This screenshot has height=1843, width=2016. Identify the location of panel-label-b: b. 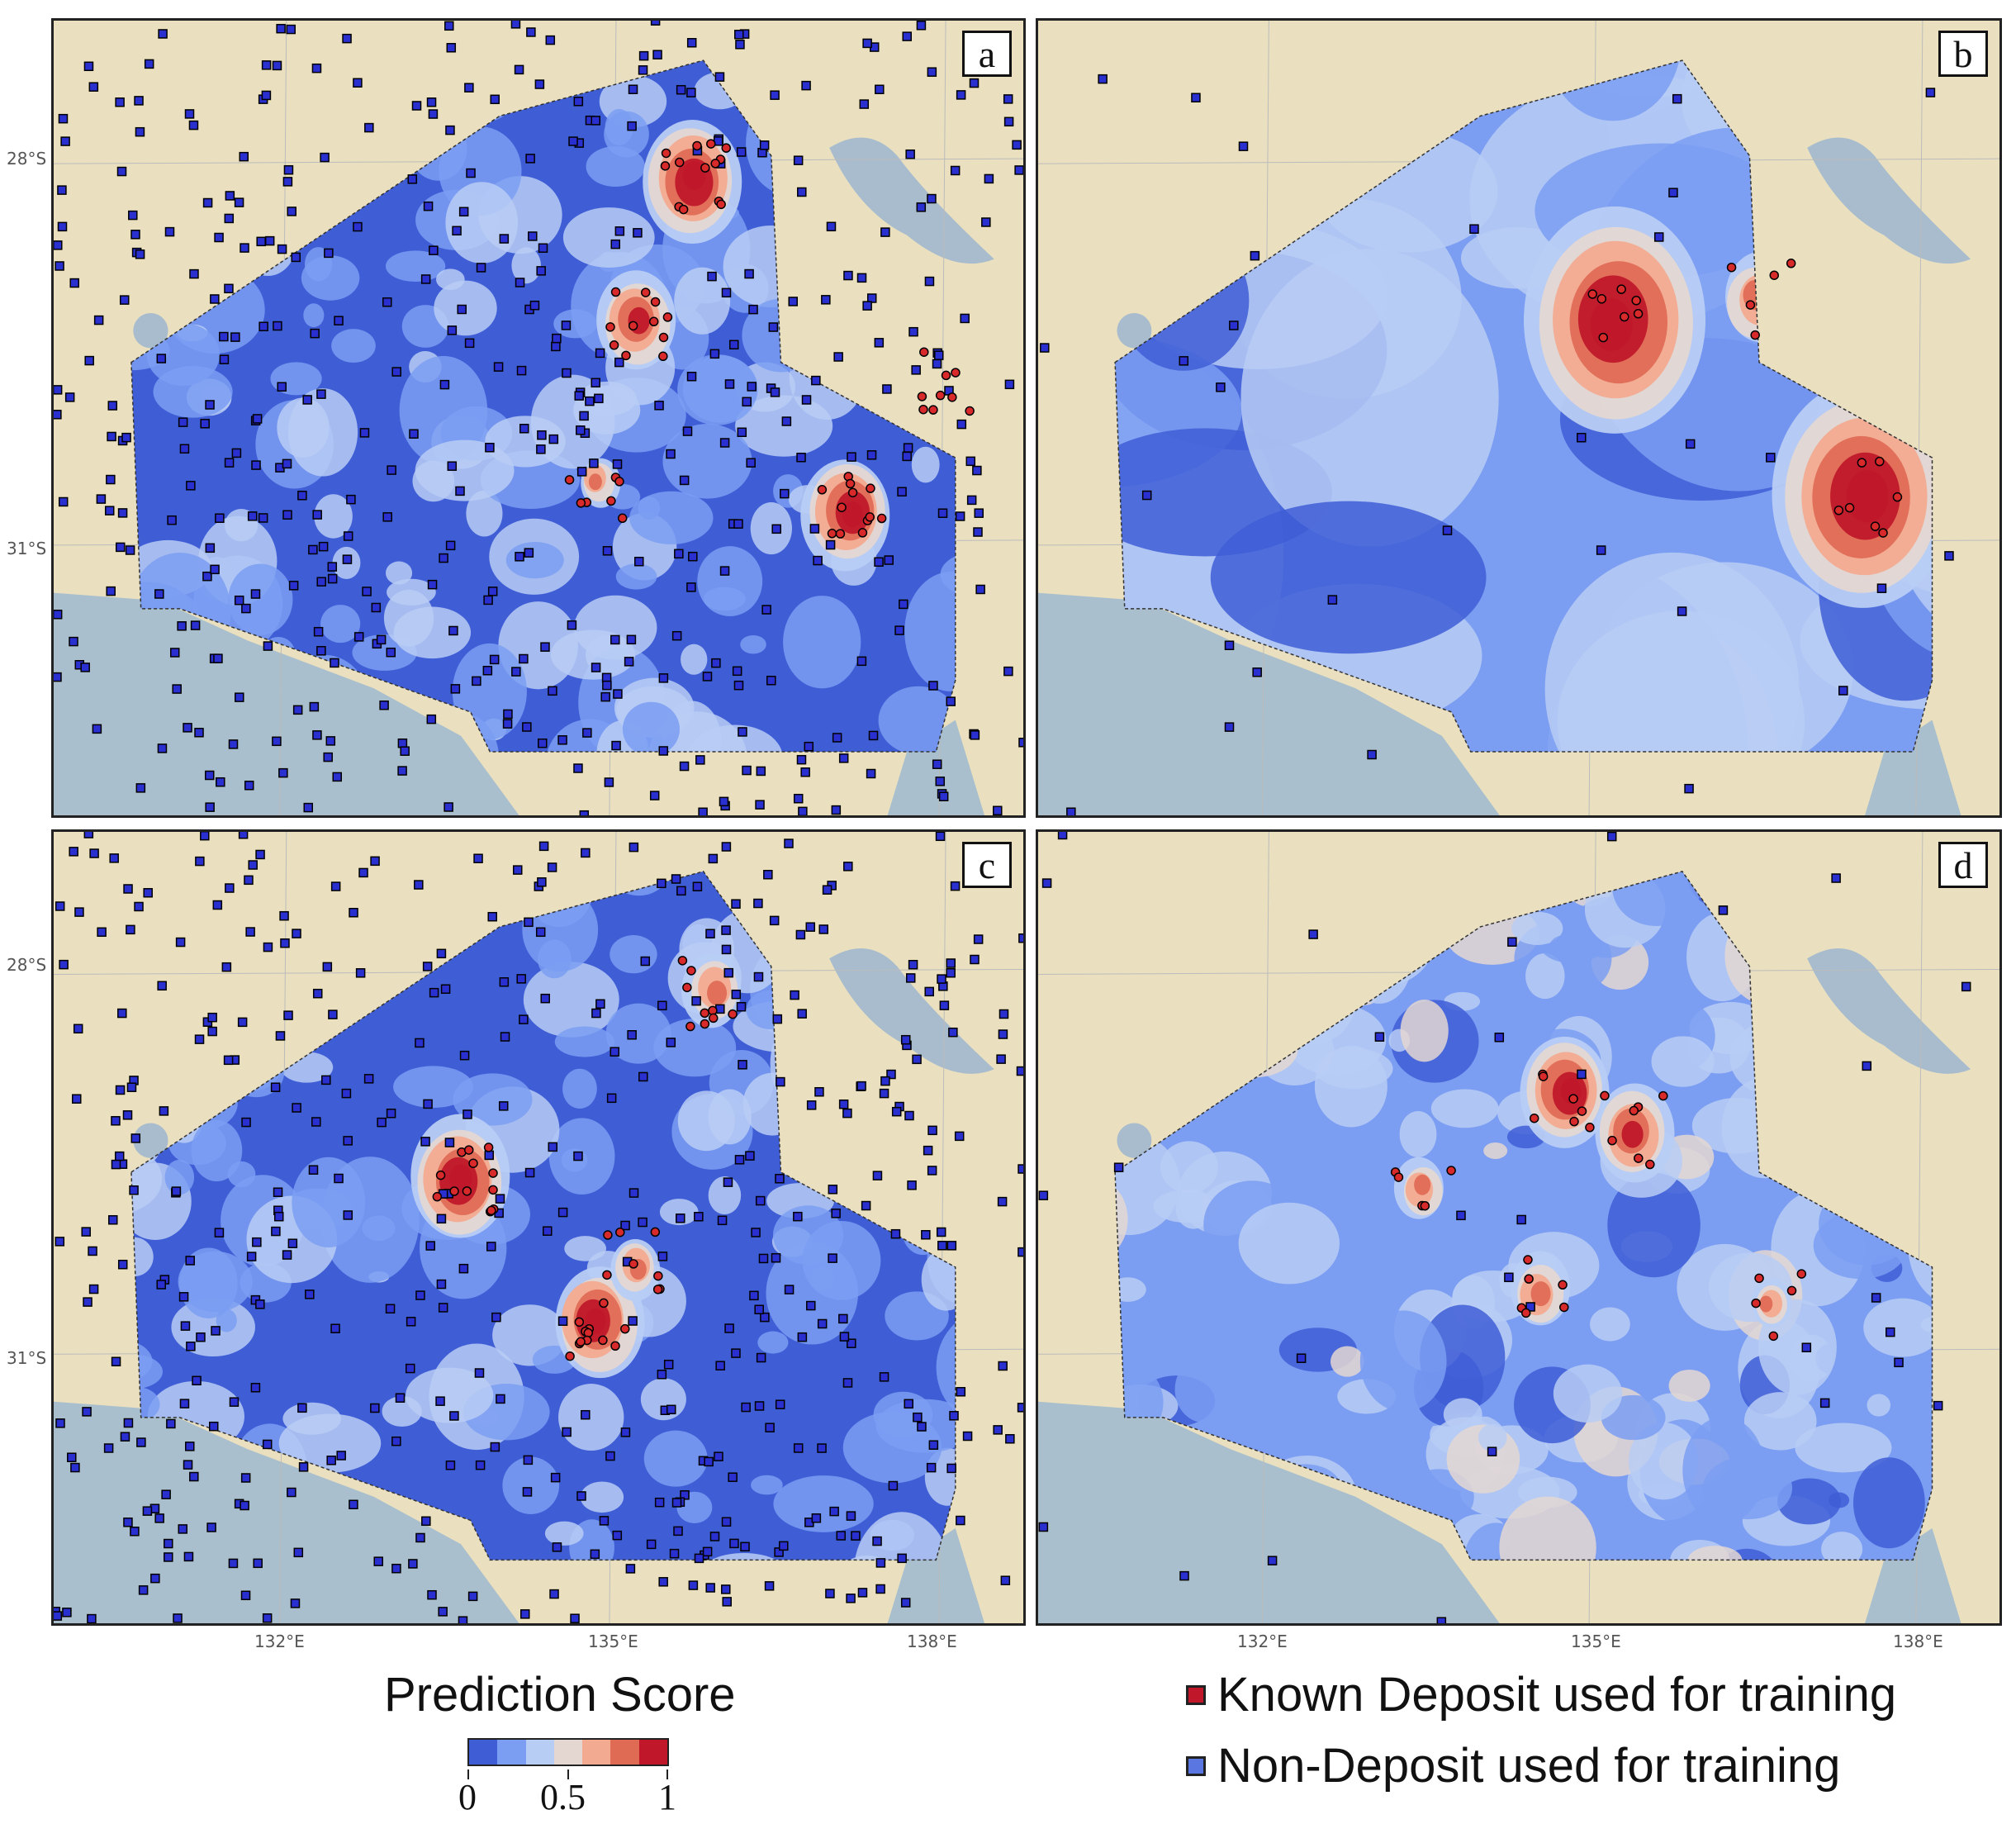
(1963, 54).